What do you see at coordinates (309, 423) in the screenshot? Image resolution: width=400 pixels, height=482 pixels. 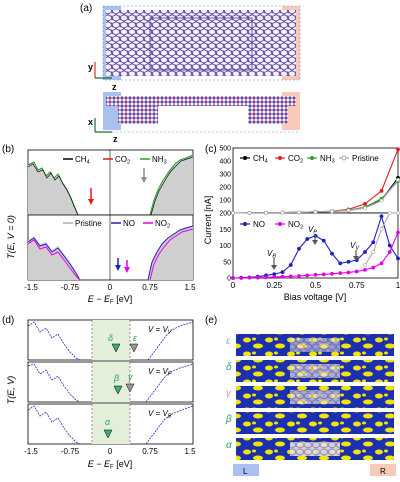 I see `density-map-beta: β` at bounding box center [309, 423].